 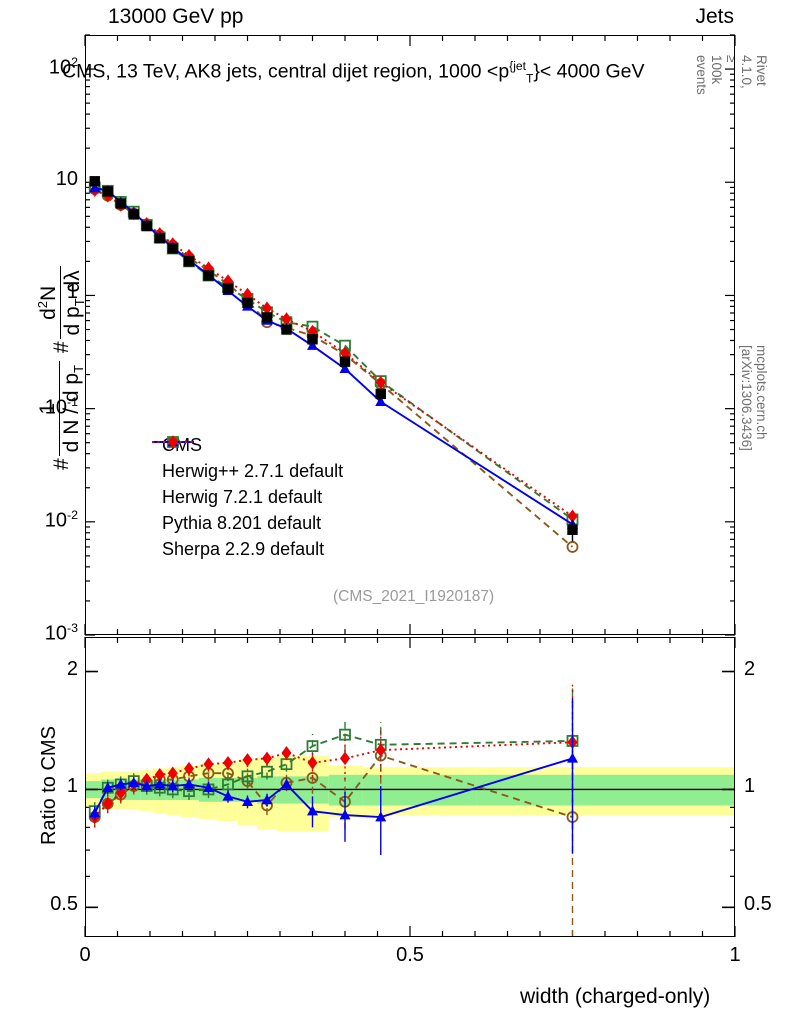 What do you see at coordinates (243, 548) in the screenshot?
I see `legend-label: Sherpa 2.2.9 default` at bounding box center [243, 548].